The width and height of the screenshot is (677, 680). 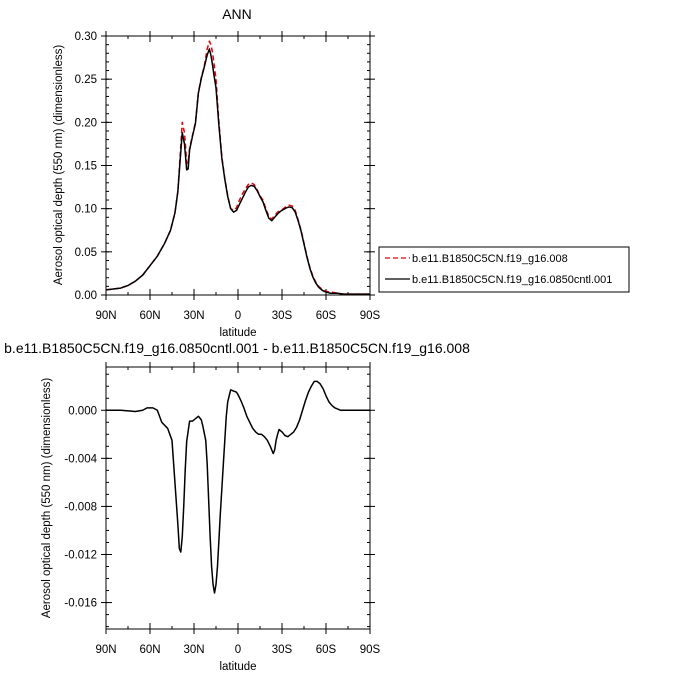 I want to click on bottom-y-tick-label: -0.016, so click(x=80, y=604).